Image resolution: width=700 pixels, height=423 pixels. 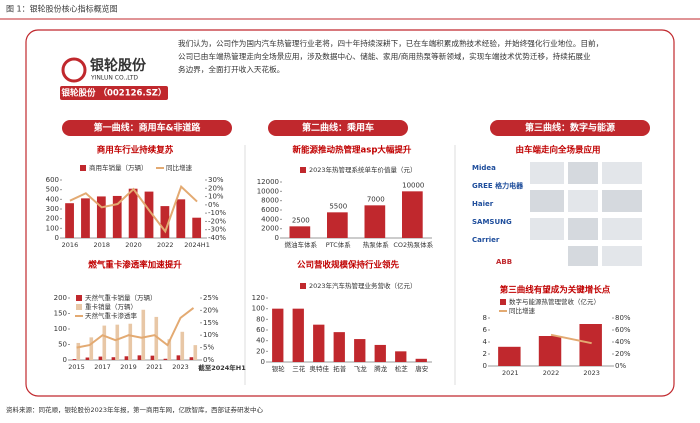 I want to click on y-tick-label: 2, so click(x=485, y=354).